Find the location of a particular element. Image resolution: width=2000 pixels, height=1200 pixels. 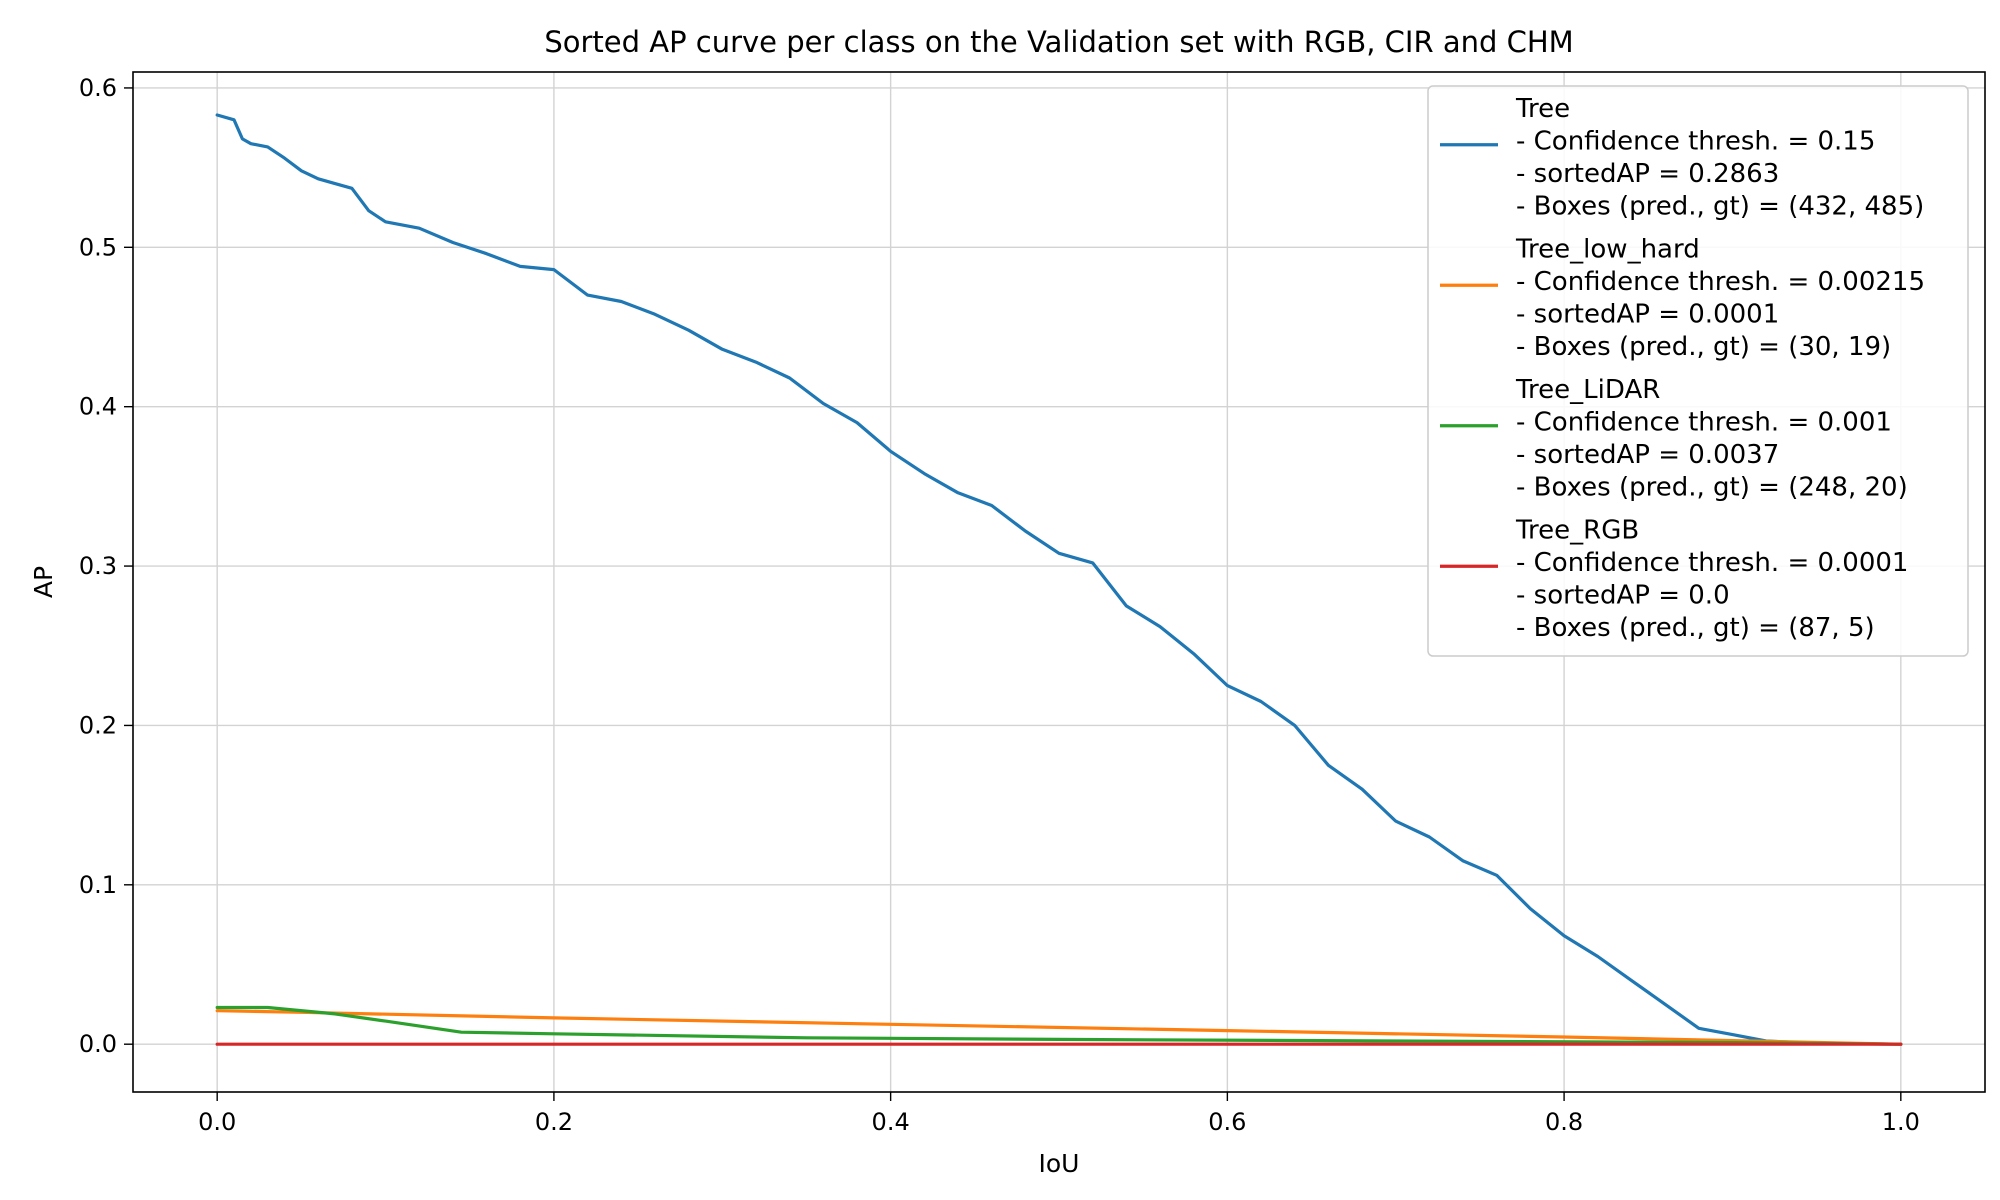

y-tick-label: 0.4 is located at coordinates (98, 407).